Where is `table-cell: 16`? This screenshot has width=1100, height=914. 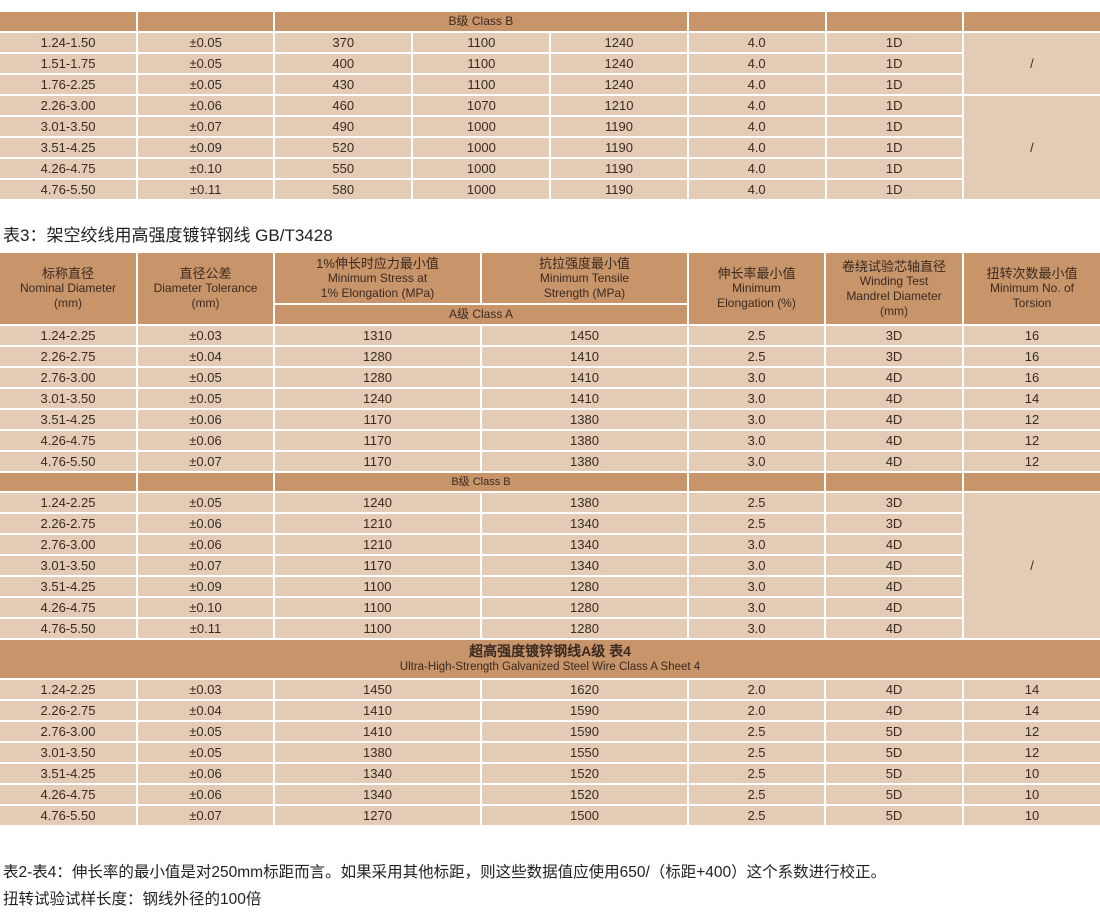 table-cell: 16 is located at coordinates (1032, 377).